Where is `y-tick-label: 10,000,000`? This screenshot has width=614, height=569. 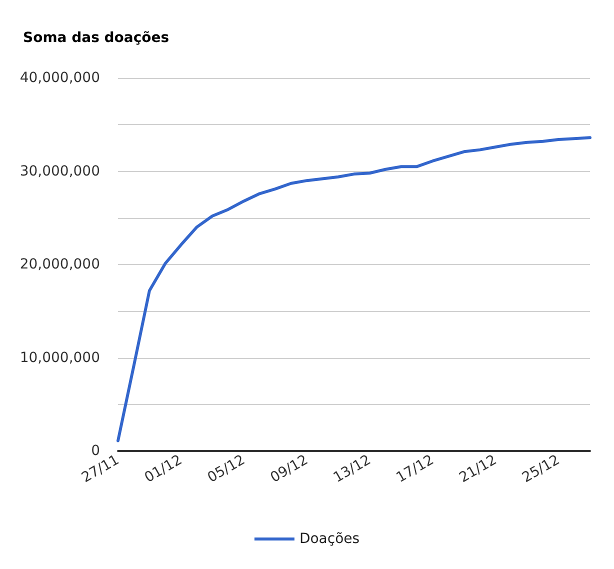
y-tick-label: 10,000,000 is located at coordinates (60, 358).